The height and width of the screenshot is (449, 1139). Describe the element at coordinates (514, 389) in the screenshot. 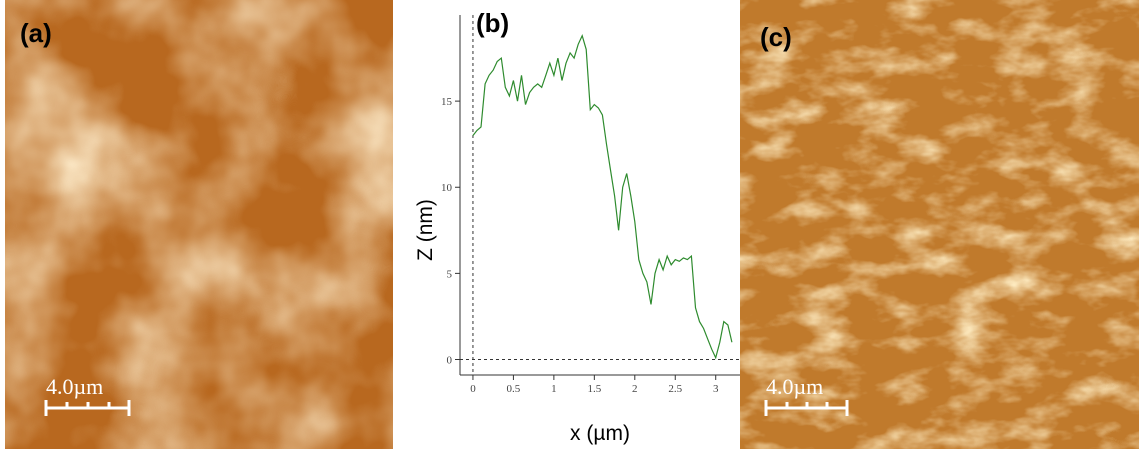

I see `x-tick-label: 0.5` at that location.